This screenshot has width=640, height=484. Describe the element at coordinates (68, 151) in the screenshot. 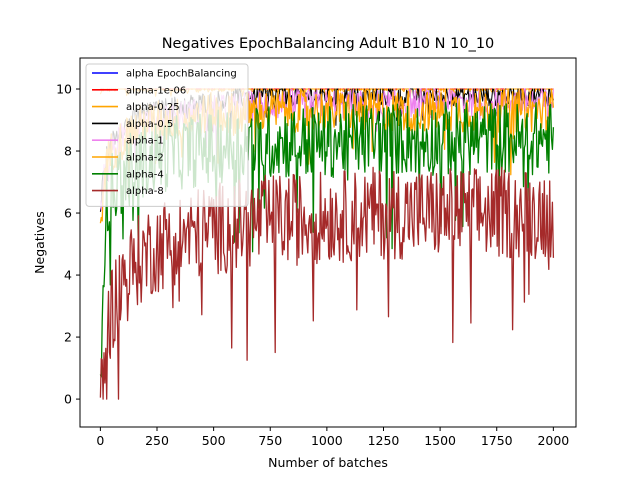

I see `y-tick-label: 8` at that location.